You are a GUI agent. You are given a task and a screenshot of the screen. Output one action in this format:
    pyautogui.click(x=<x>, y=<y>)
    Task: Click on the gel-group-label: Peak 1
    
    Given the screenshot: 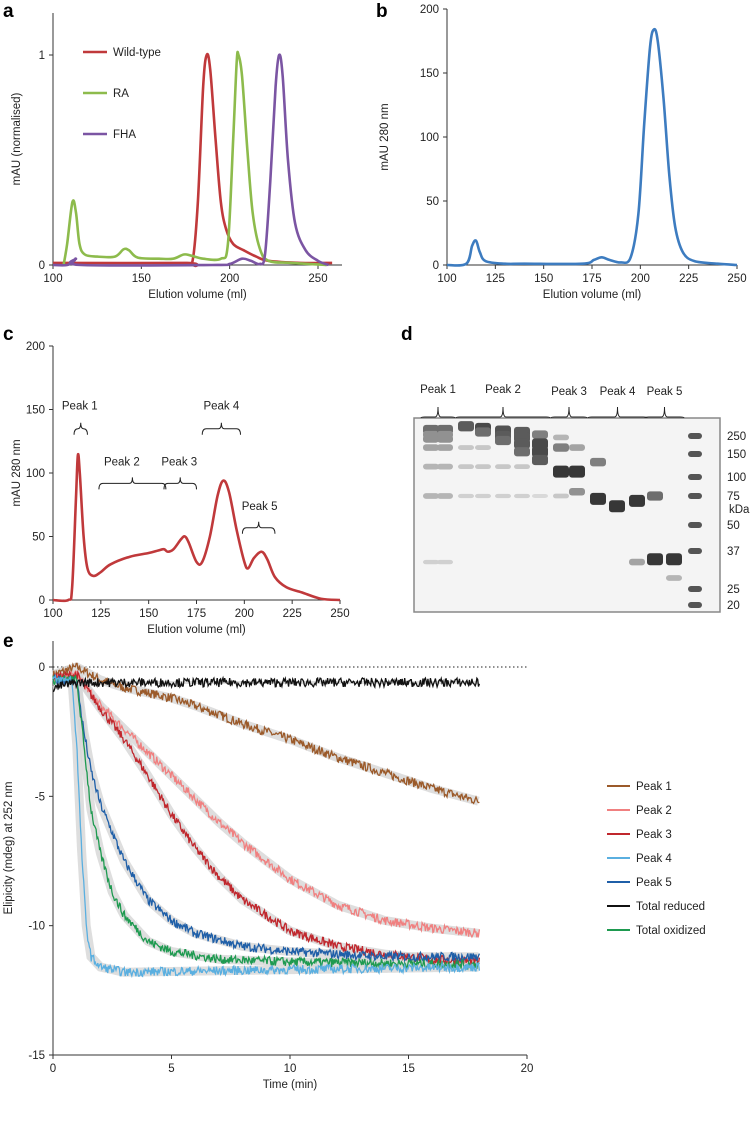 What is the action you would take?
    pyautogui.click(x=438, y=390)
    